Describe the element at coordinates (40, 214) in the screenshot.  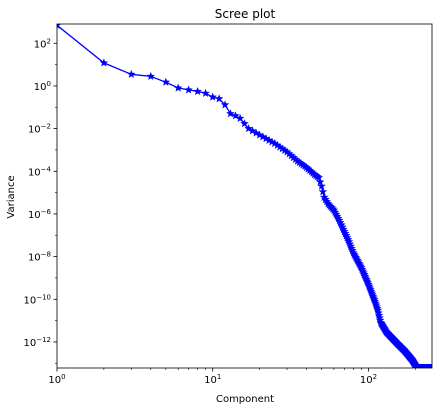
I see `y-tick-label: 10⁻⁶` at that location.